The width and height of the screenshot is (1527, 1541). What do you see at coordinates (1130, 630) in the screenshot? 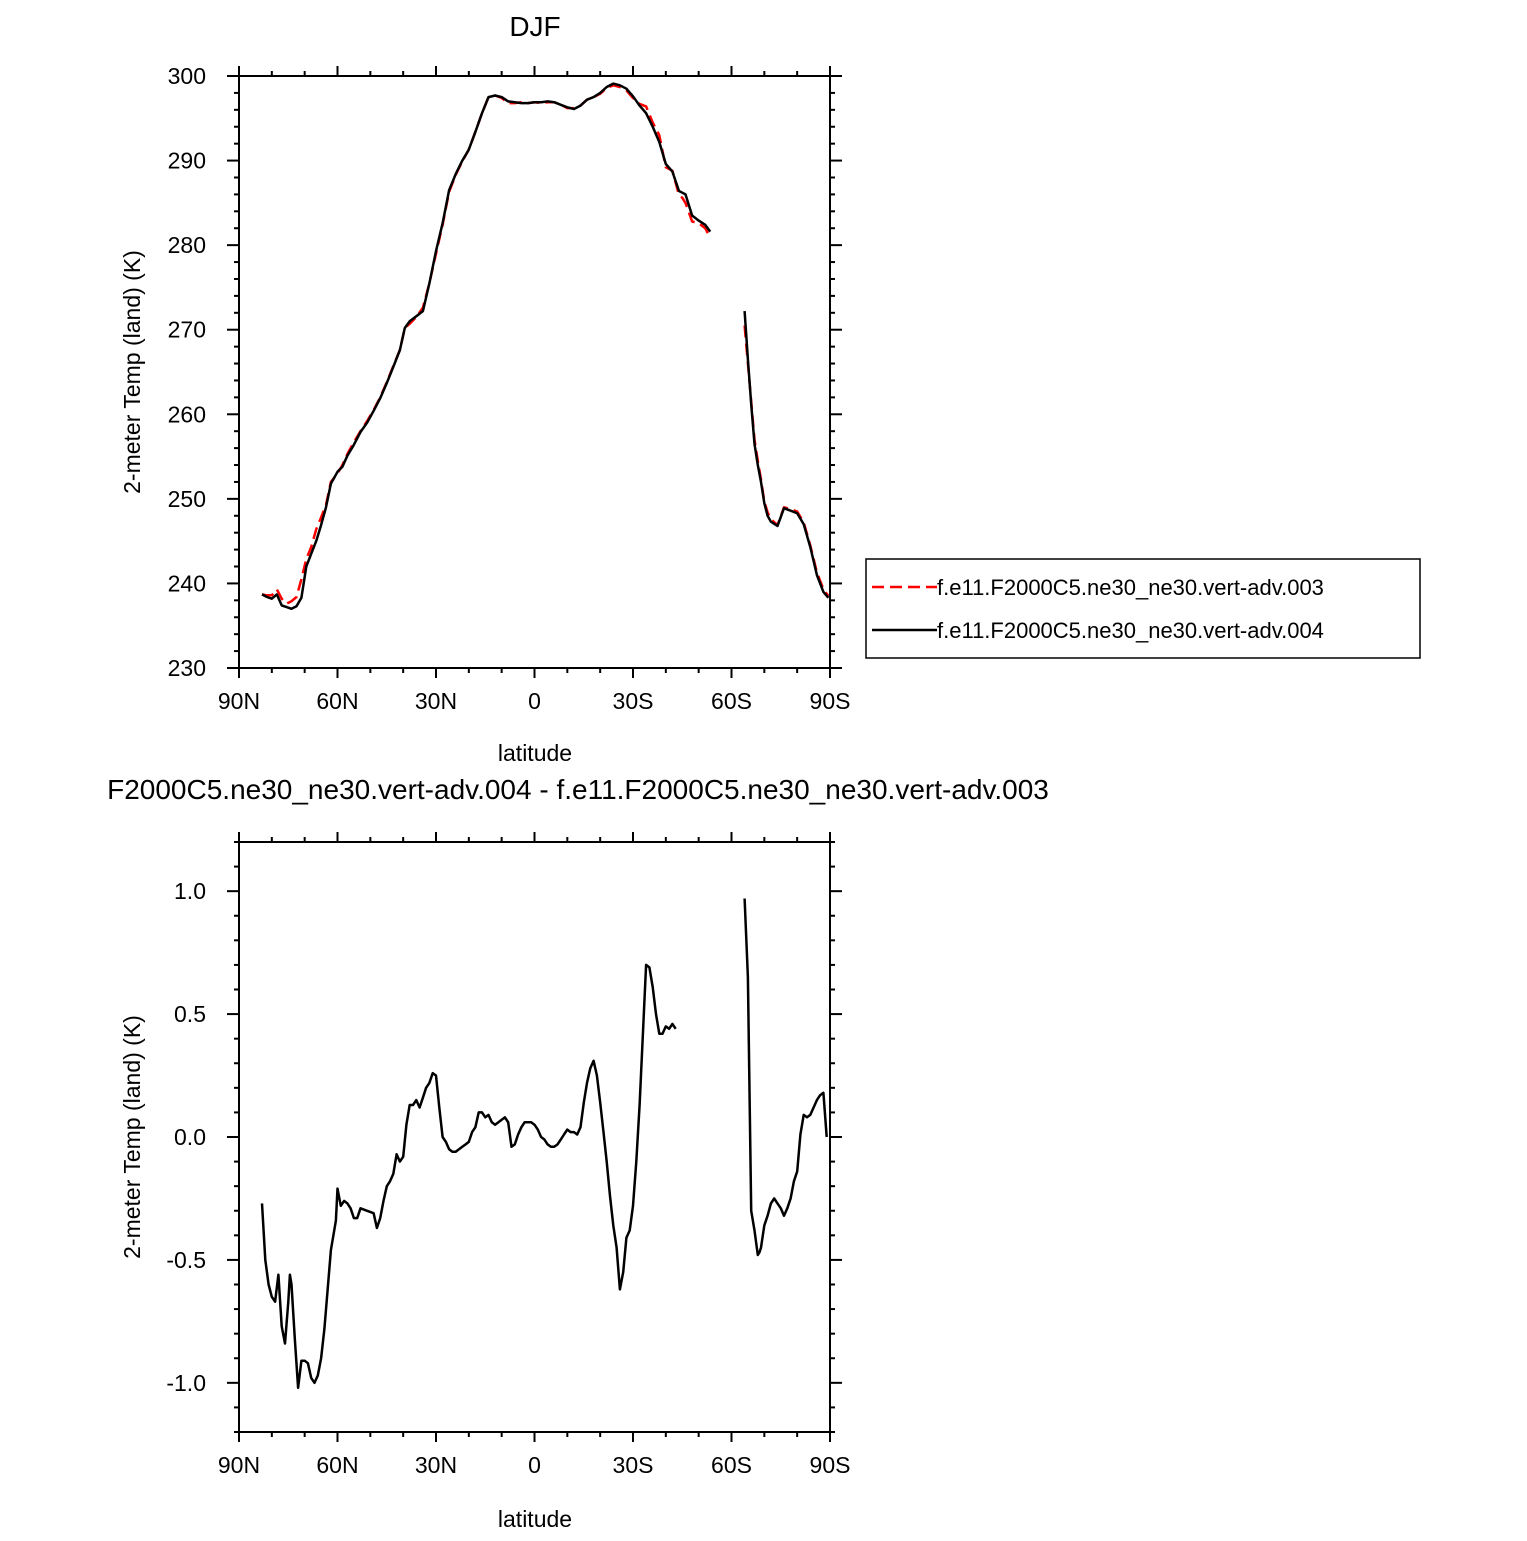
I see `legend-label-series-2: f.e11.F2000C5.ne30_ne30.vert-adv.004` at bounding box center [1130, 630].